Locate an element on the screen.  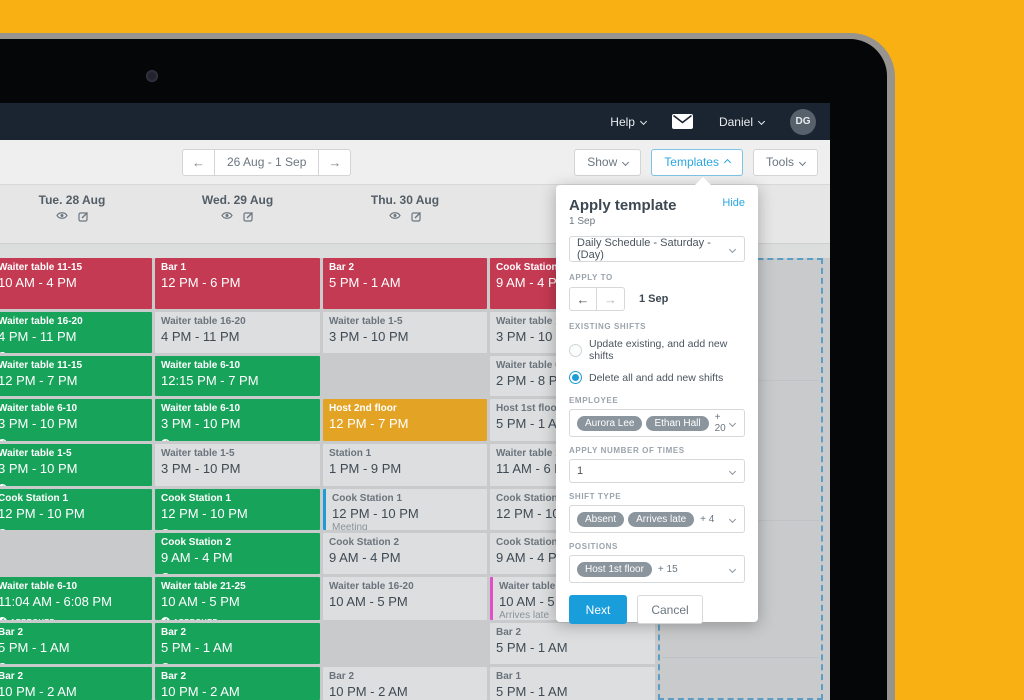
shift-time: 12 PM - 7 PM is located at coordinates (39, 380).